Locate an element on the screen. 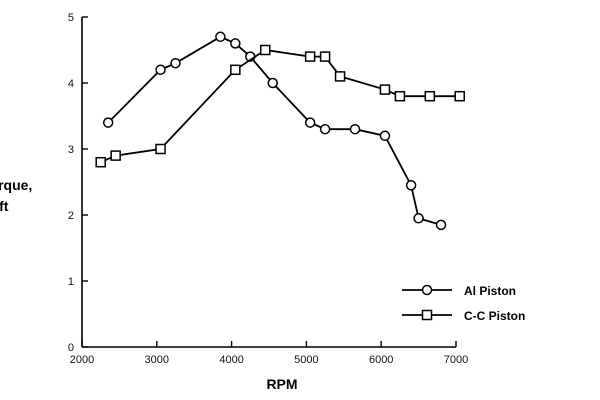 This screenshot has height=400, width=600. legend-square-marker is located at coordinates (427, 315).